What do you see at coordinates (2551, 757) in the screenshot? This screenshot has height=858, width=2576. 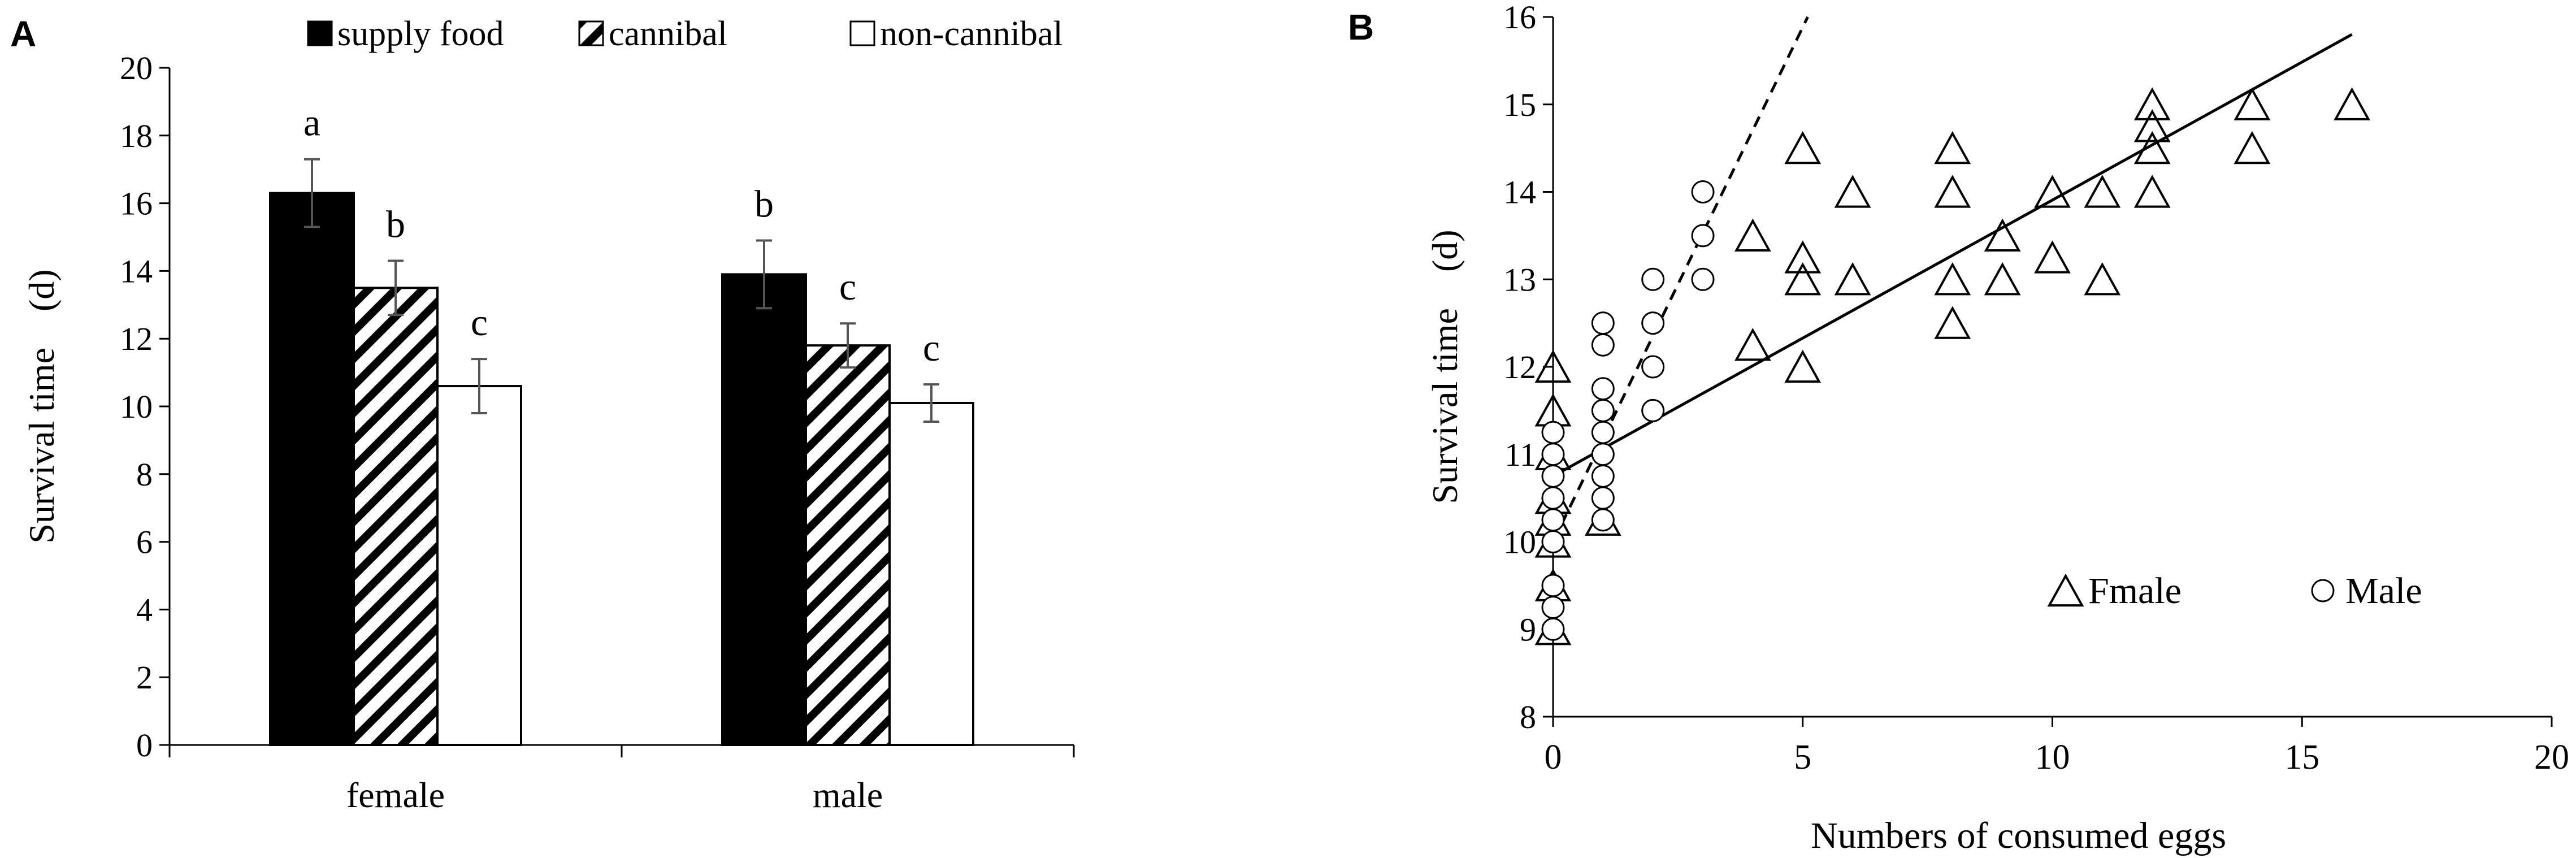 I see `x-tick-label: 20` at bounding box center [2551, 757].